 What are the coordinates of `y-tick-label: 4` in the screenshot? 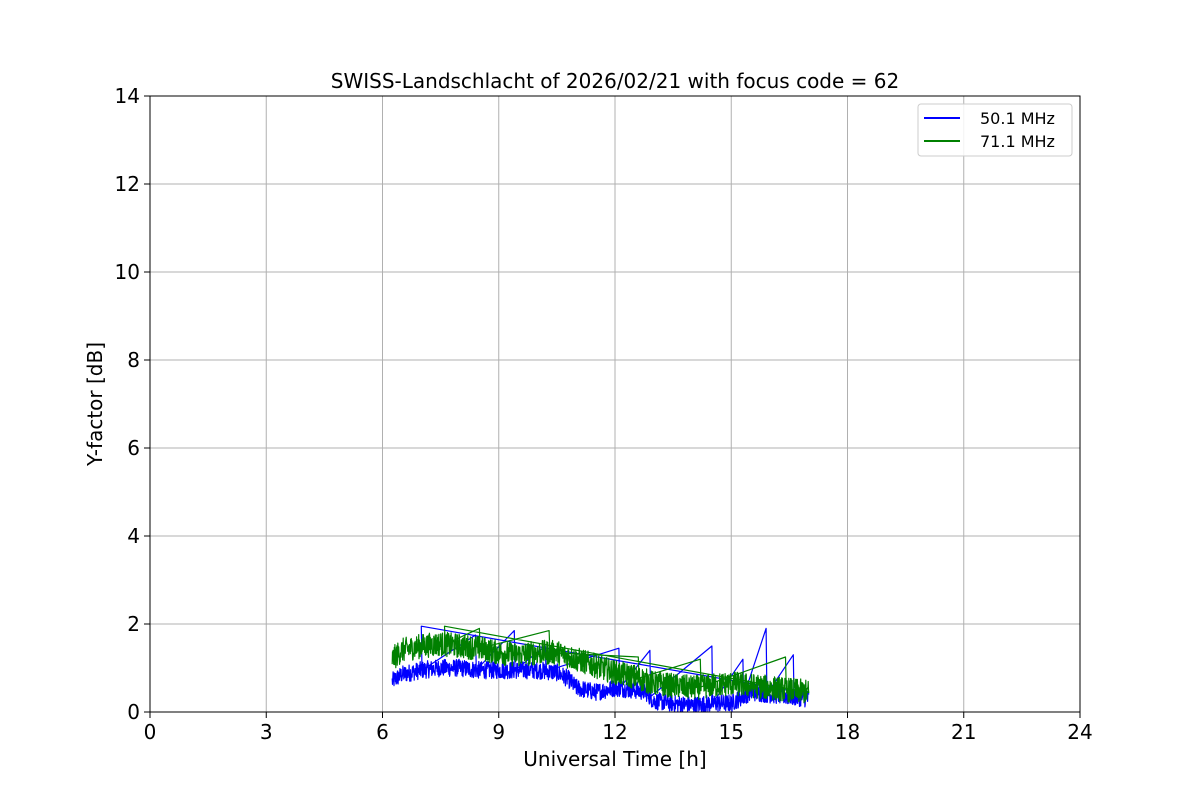 It's located at (133, 536).